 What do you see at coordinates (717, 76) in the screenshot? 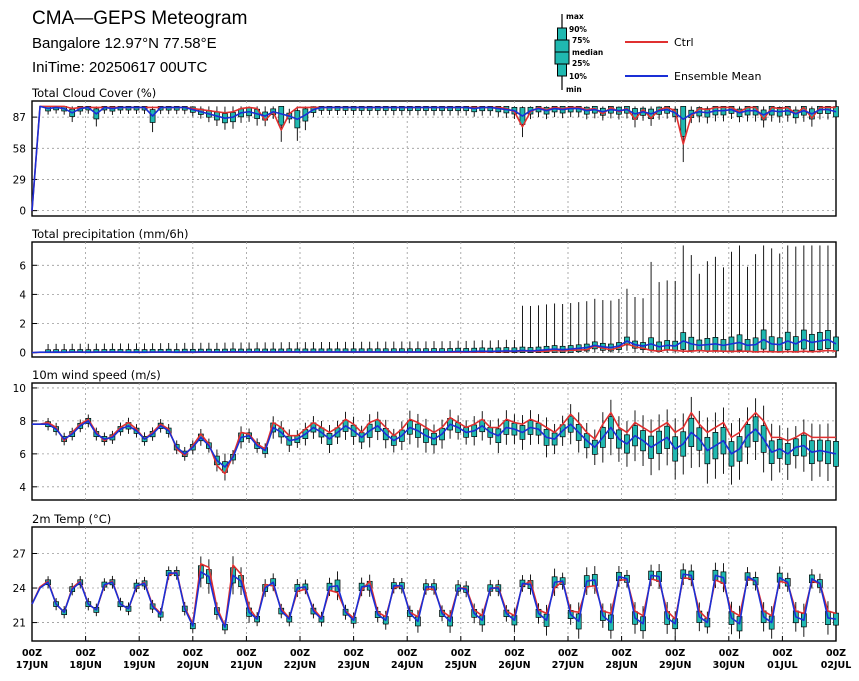
I see `legend-mean-label: Ensemble Mean` at bounding box center [717, 76].